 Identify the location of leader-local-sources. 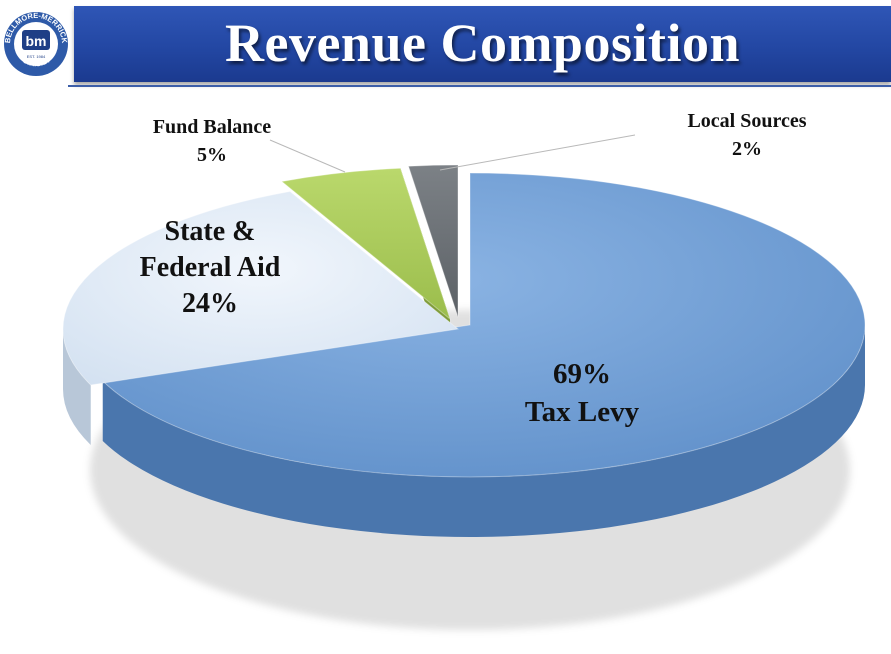
(537, 152).